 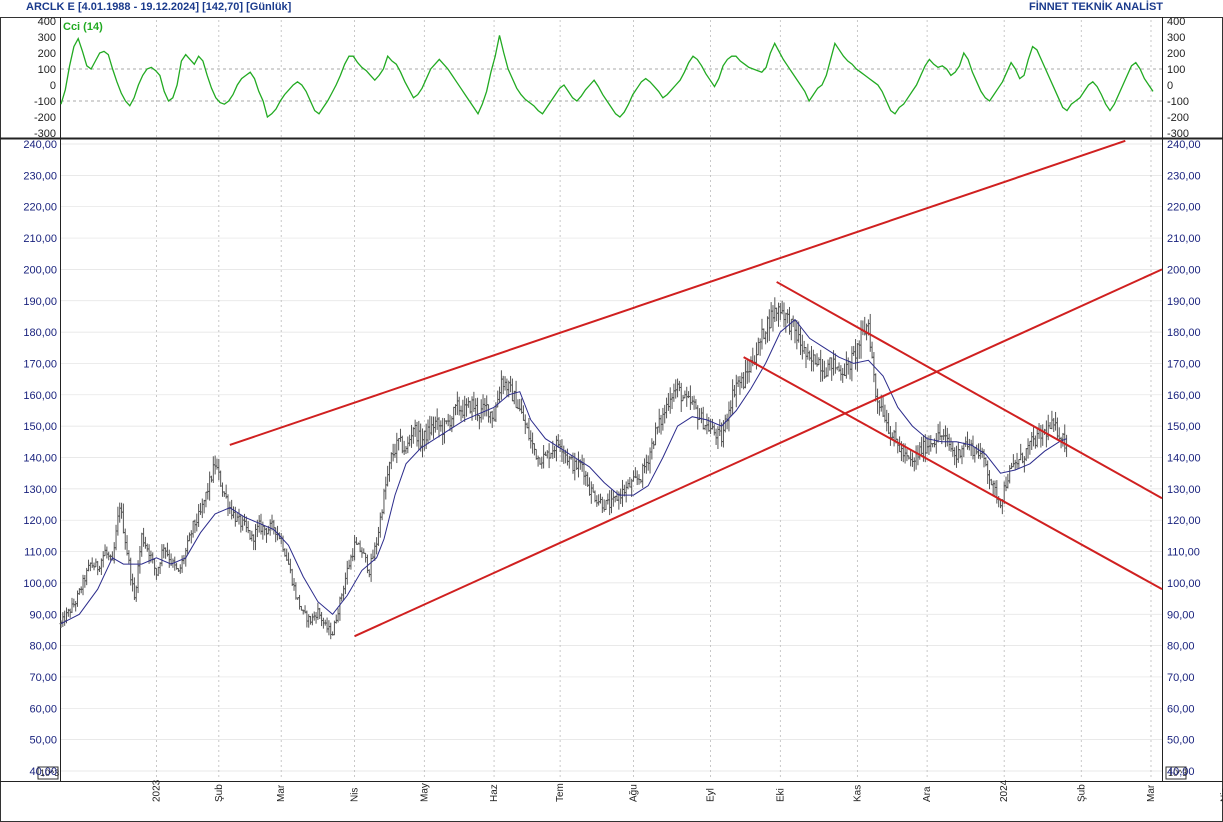 What do you see at coordinates (1184, 521) in the screenshot?
I see `price-tick-label-right: 120,00` at bounding box center [1184, 521].